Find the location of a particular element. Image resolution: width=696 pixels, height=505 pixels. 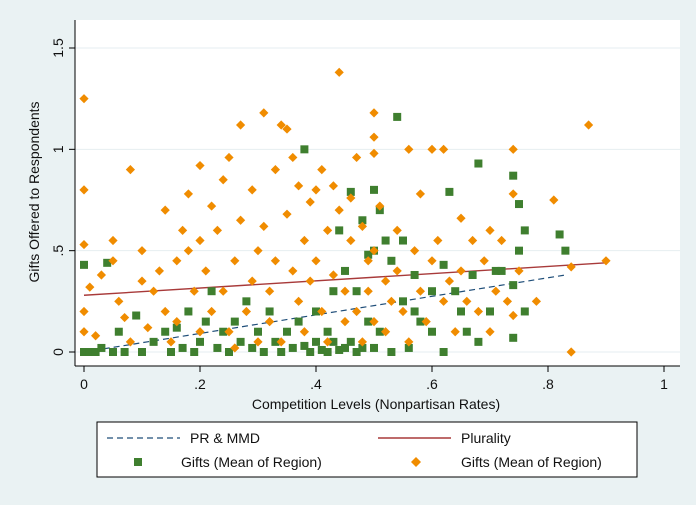

y-axis-ticks: 0 .5 1 1.5 is located at coordinates (62, 197).